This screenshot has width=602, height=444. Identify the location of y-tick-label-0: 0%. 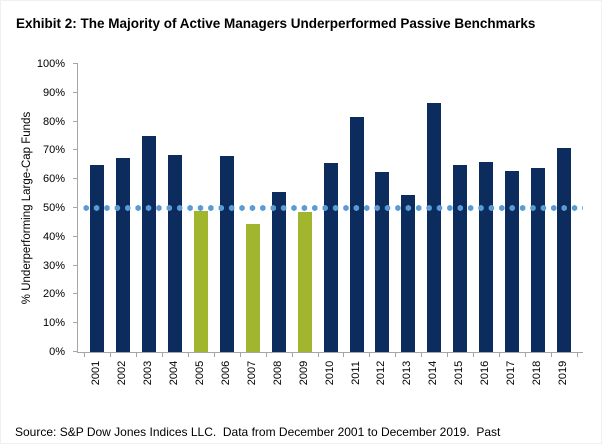
(57, 352).